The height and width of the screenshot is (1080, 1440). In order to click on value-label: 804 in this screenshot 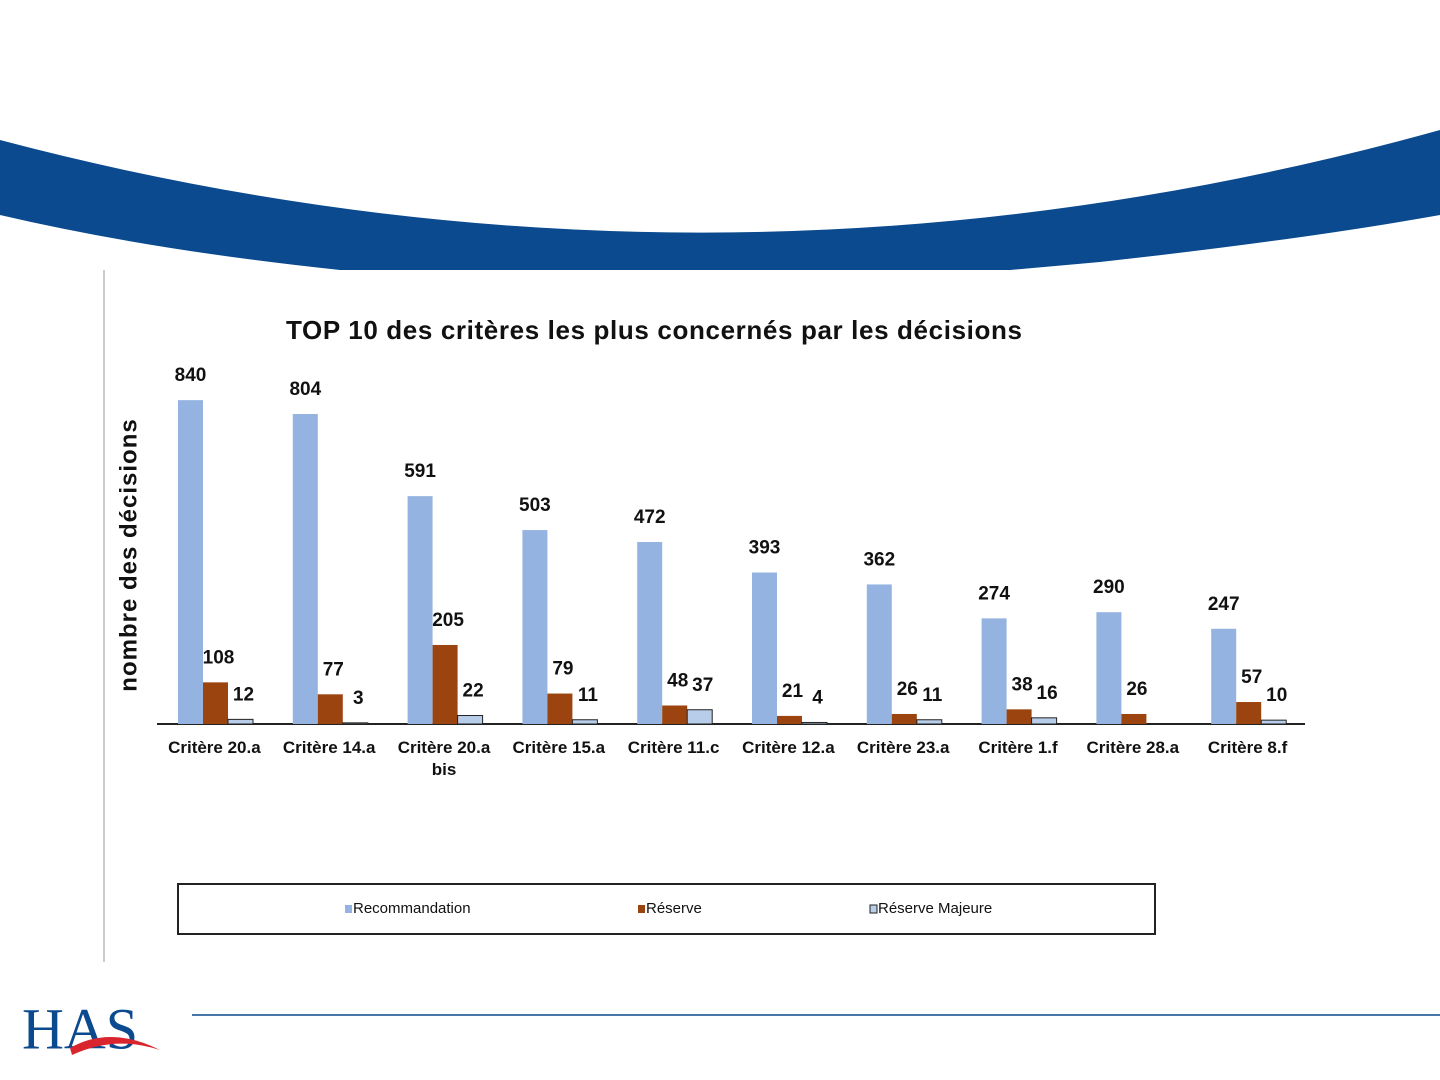, I will do `click(305, 389)`.